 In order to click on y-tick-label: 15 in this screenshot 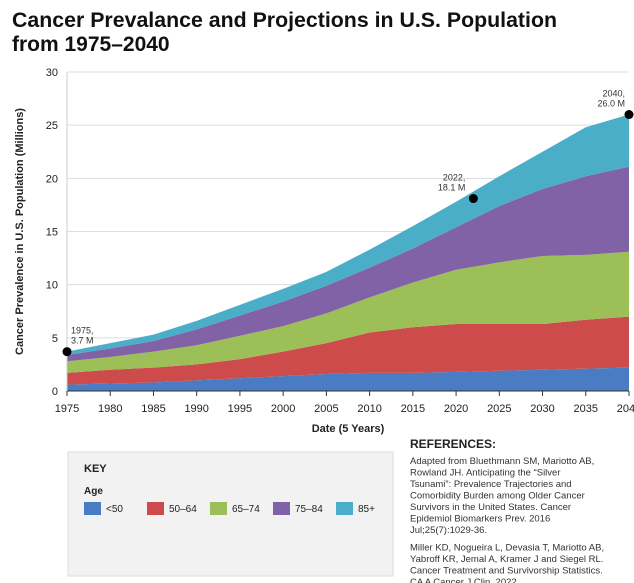, I will do `click(52, 233)`.